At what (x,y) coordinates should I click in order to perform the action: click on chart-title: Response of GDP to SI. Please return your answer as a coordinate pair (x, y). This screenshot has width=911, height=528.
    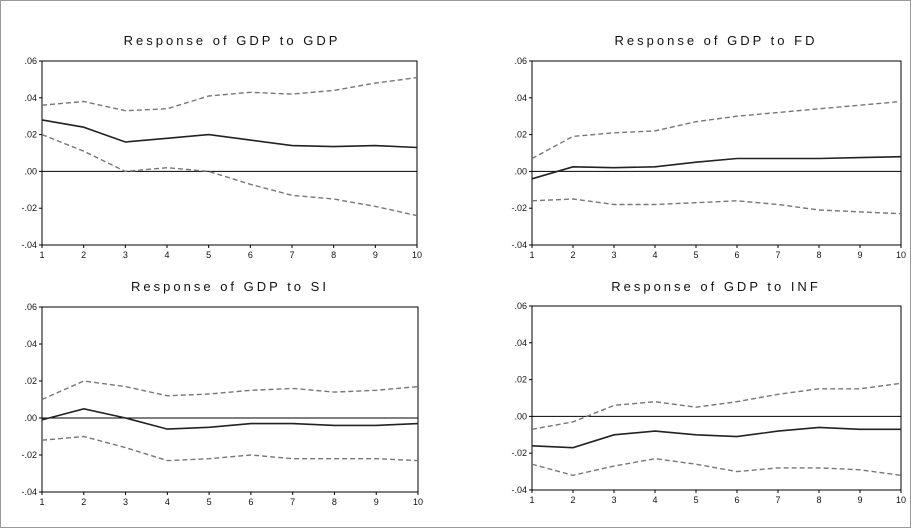
    Looking at the image, I should click on (230, 286).